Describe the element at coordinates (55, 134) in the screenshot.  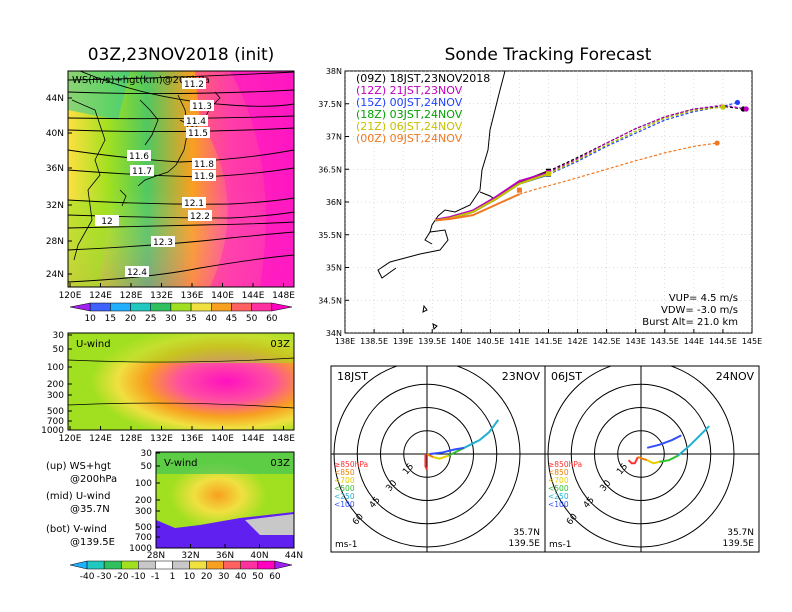
I see `ws-lat-tick-label: 40N` at that location.